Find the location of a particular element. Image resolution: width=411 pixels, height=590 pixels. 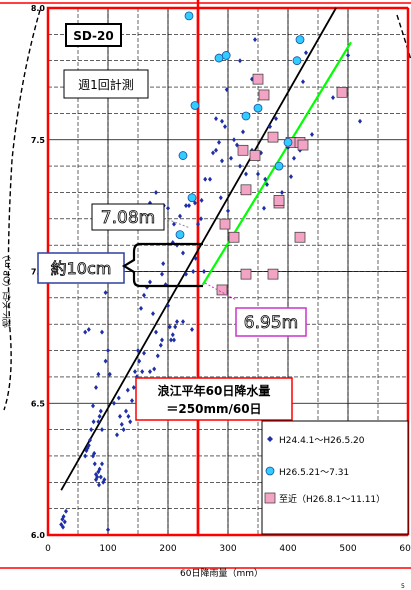

legend-entry: 至近（H26.8.1～11.11） is located at coordinates (332, 499).